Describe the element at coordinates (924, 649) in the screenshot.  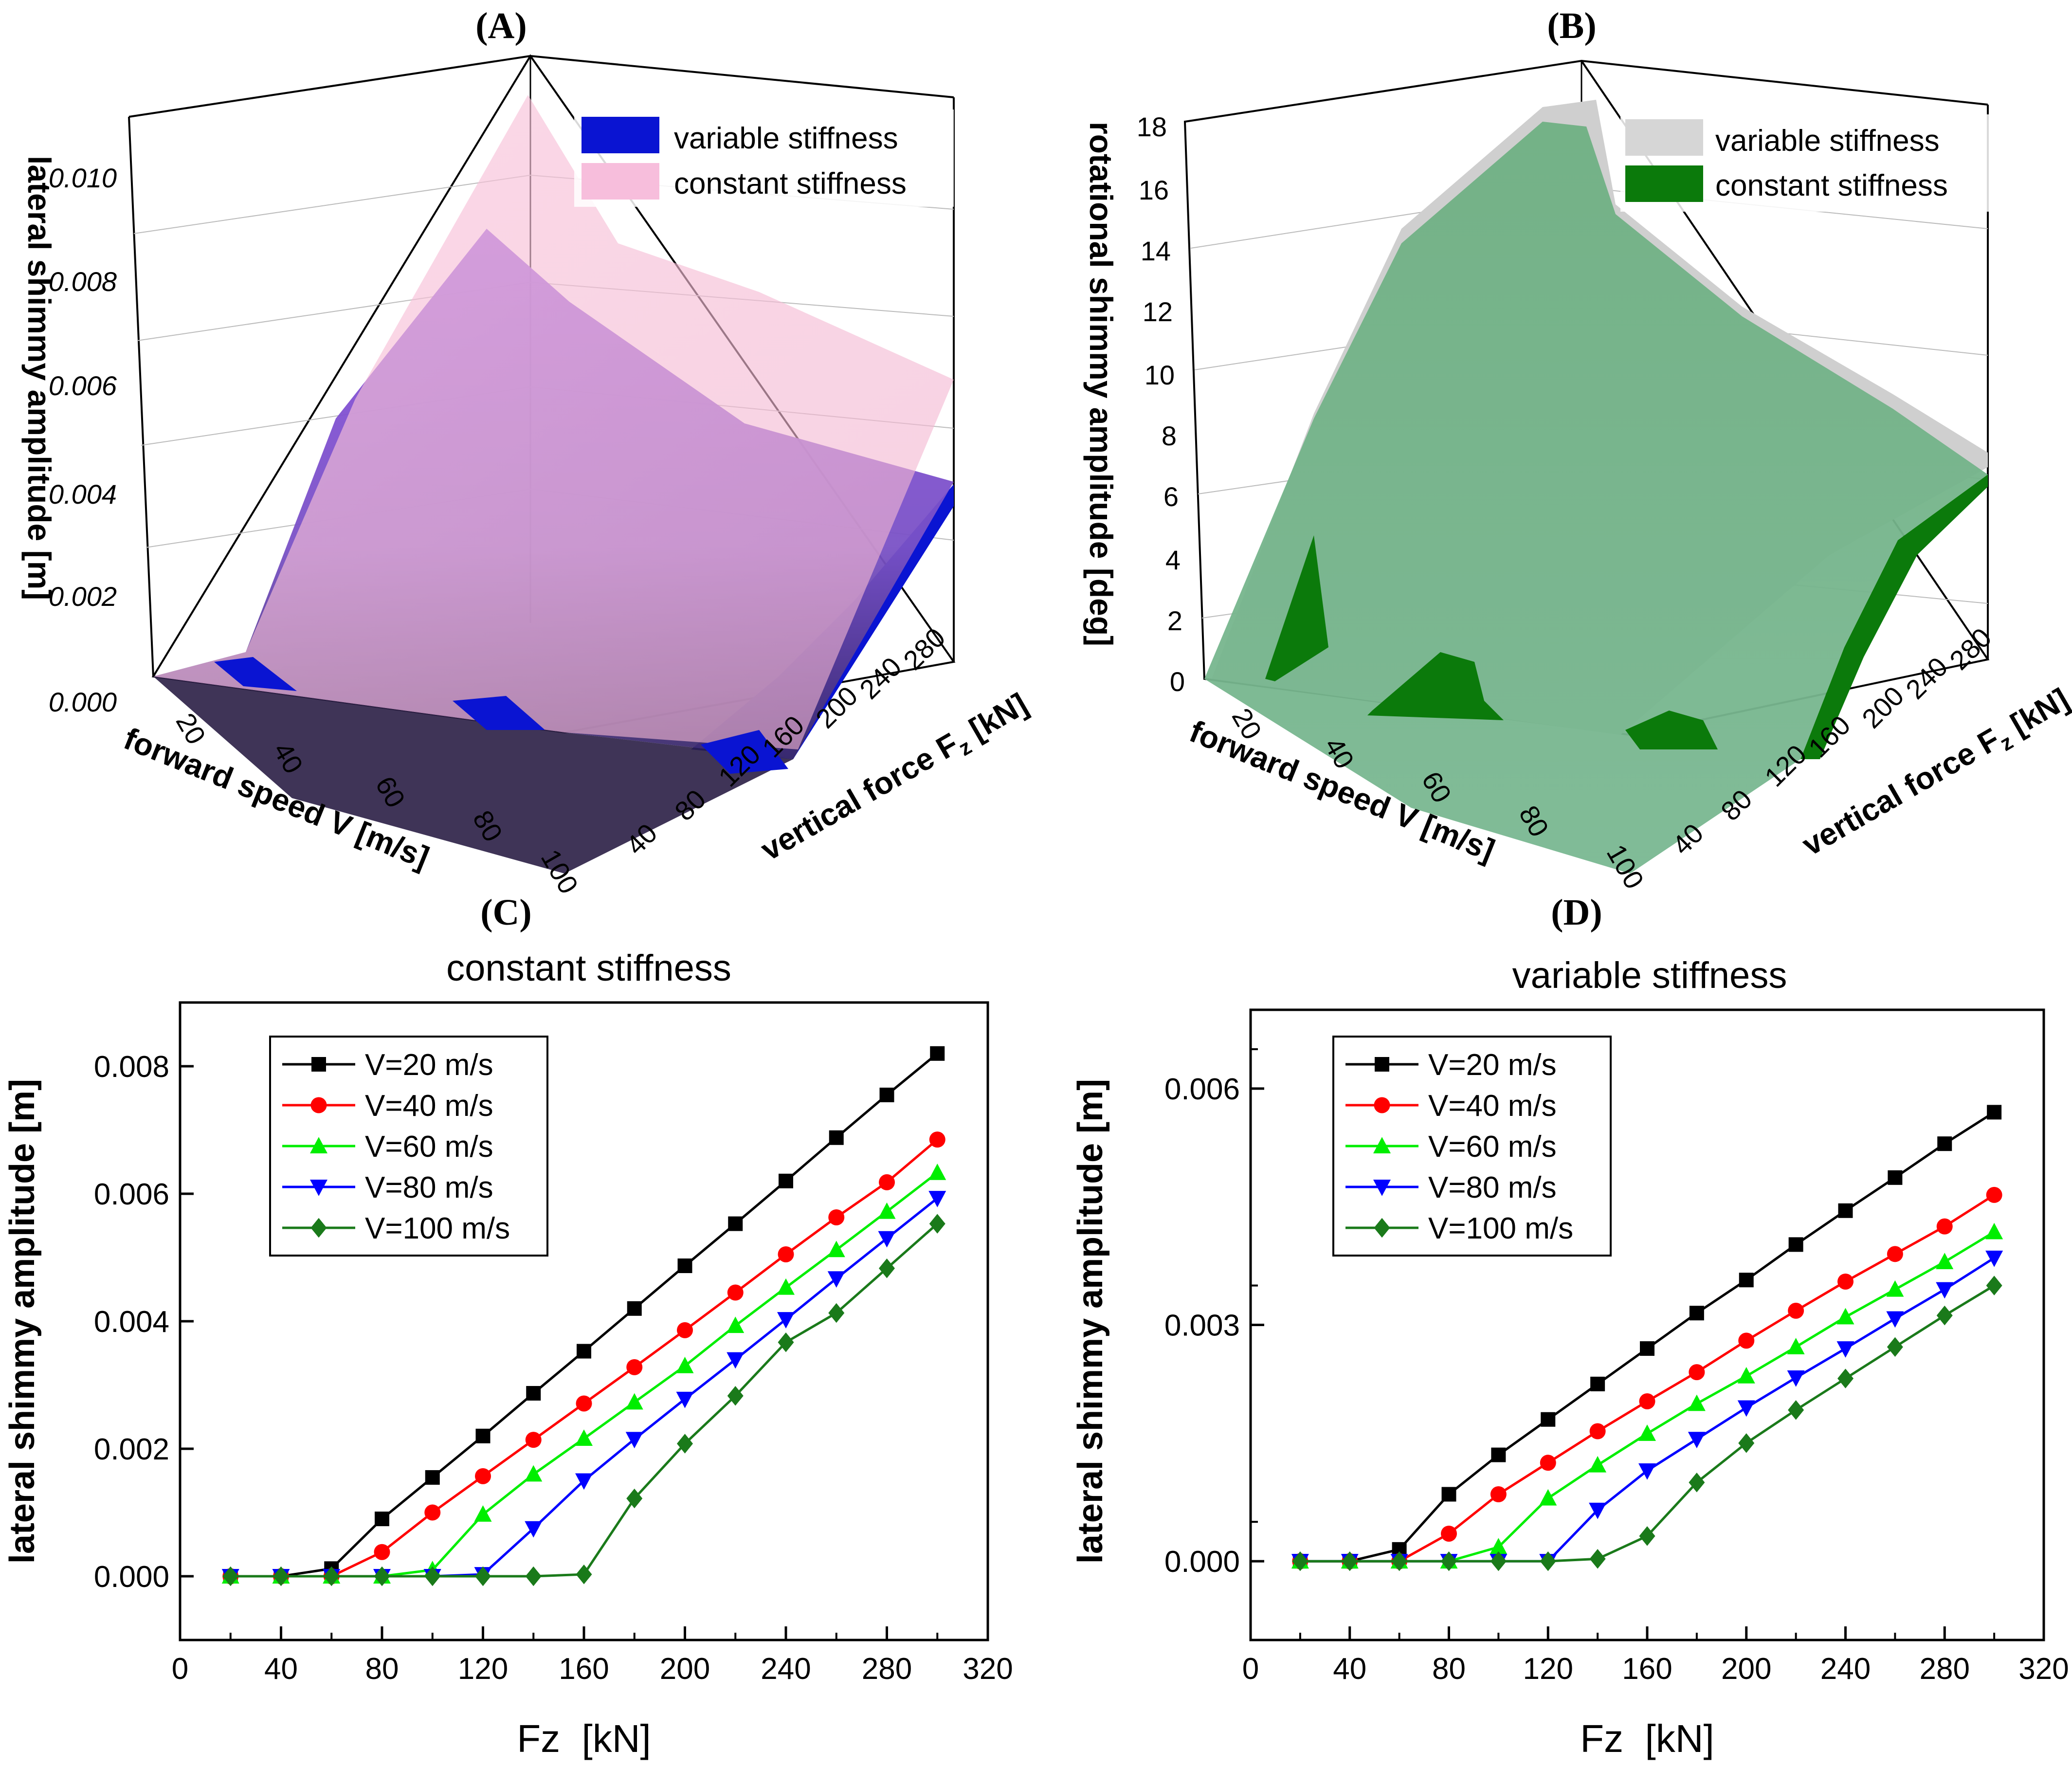
I see `panel-a-ftick: 280` at that location.